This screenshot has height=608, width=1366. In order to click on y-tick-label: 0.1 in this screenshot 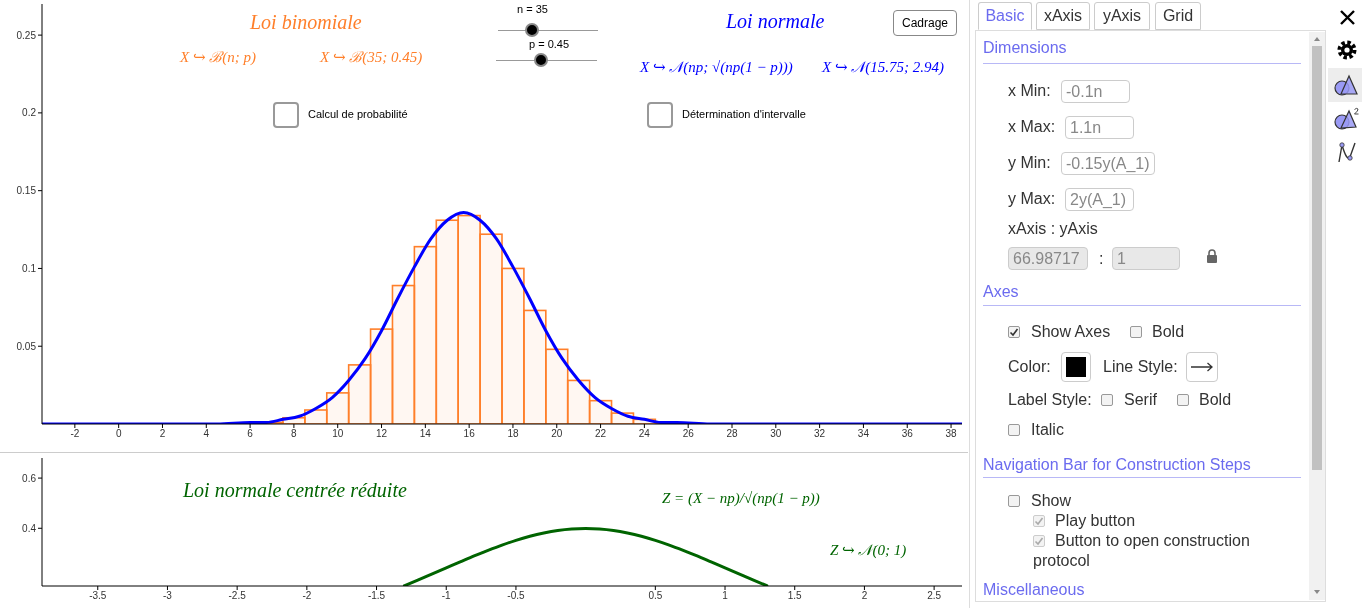, I will do `click(29, 268)`.